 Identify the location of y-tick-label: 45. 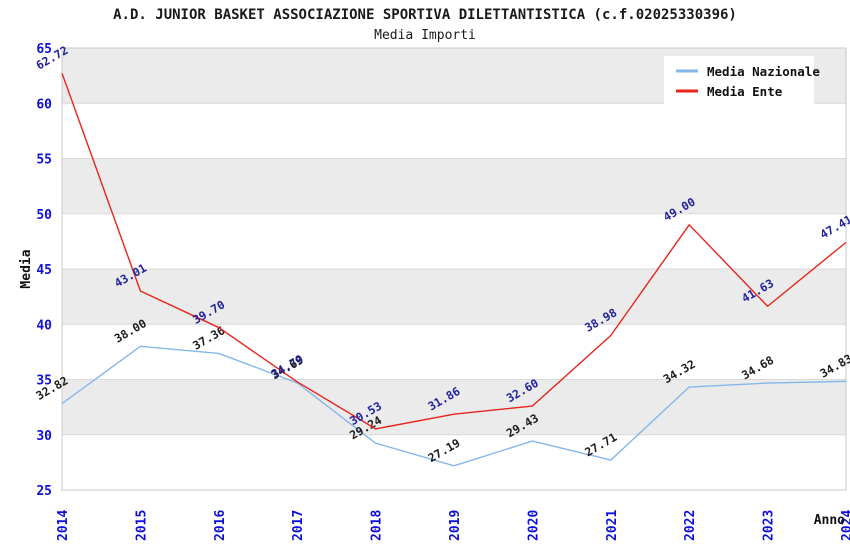
(44, 270).